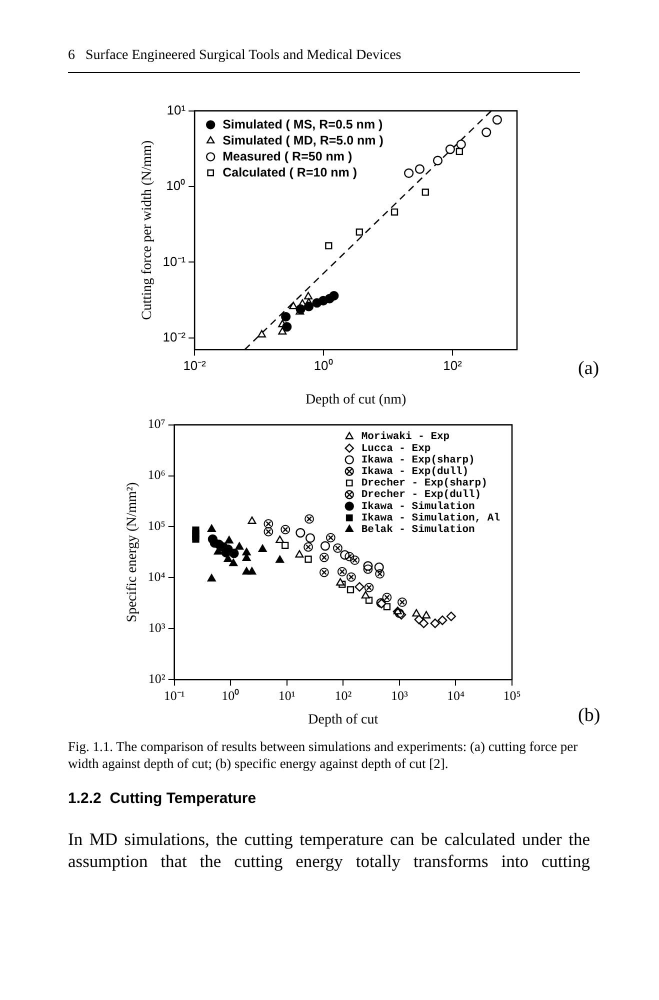 The image size is (659, 1000). Describe the element at coordinates (512, 695) in the screenshot. I see `x-tick-label: 10⁵` at that location.